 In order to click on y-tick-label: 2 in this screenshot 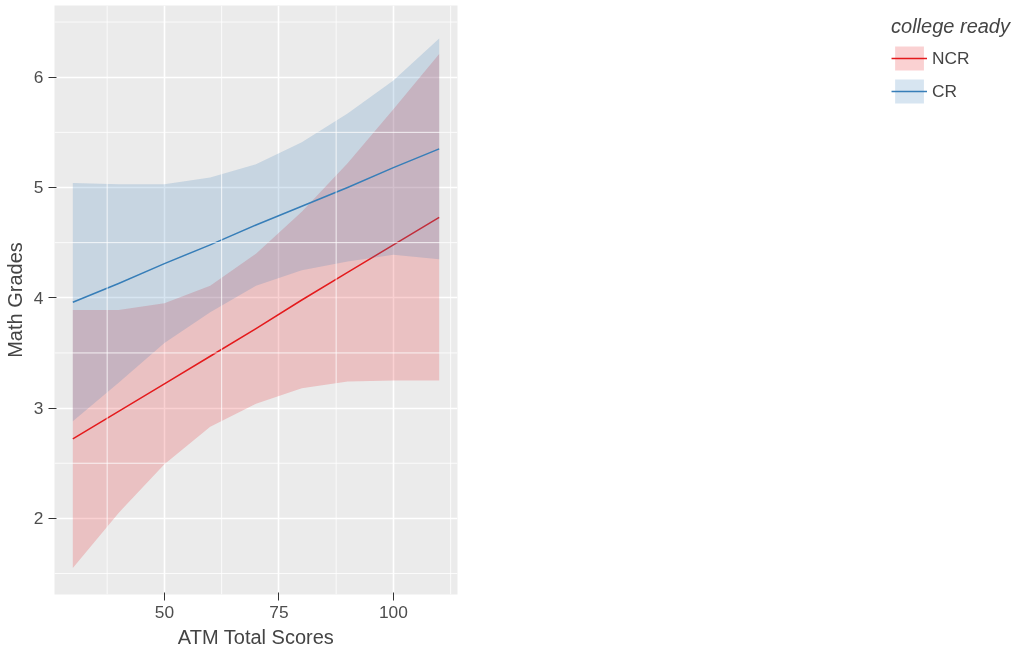, I will do `click(38, 518)`.